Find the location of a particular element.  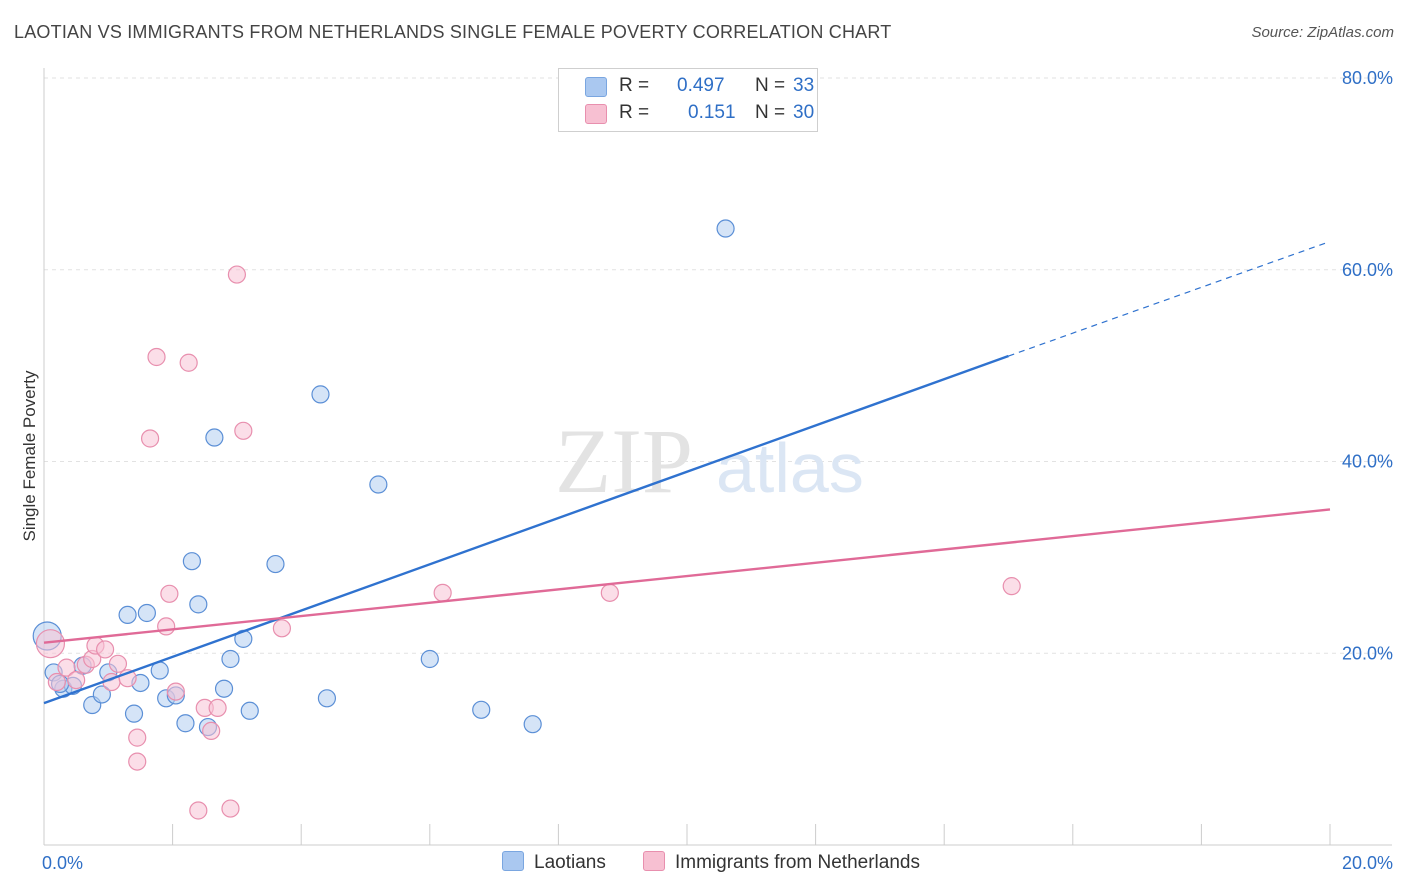

bottom-legend-swatch-laotians is located at coordinates (513, 861).